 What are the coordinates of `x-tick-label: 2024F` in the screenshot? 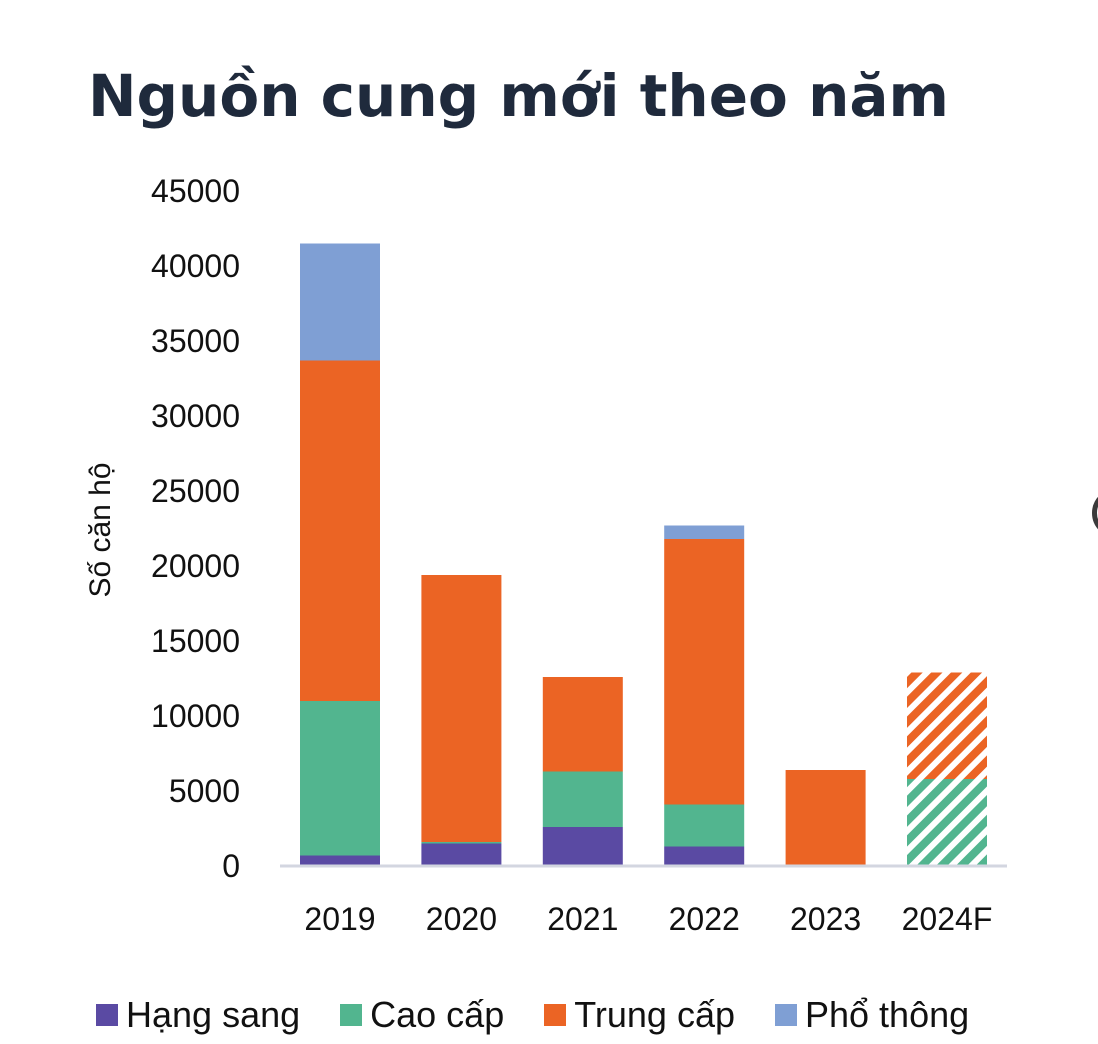 It's located at (947, 919).